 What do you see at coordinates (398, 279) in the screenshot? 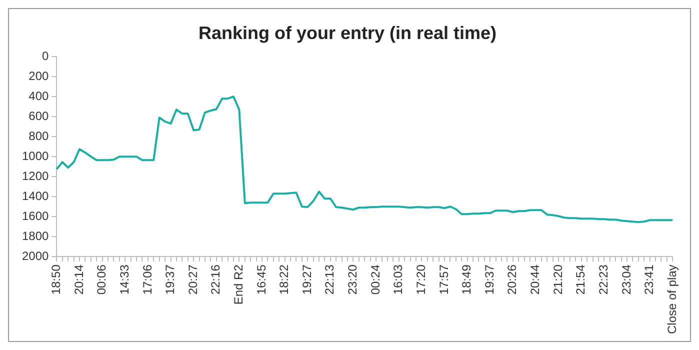
I see `x-tick-label: 16:03` at bounding box center [398, 279].